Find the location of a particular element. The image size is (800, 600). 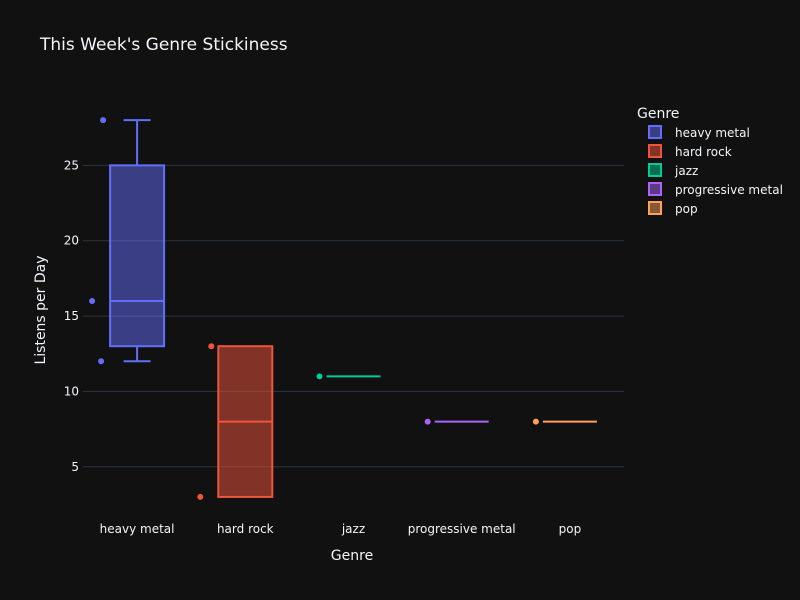

legend-item-progressive-metal: progressive metal is located at coordinates (715, 189).